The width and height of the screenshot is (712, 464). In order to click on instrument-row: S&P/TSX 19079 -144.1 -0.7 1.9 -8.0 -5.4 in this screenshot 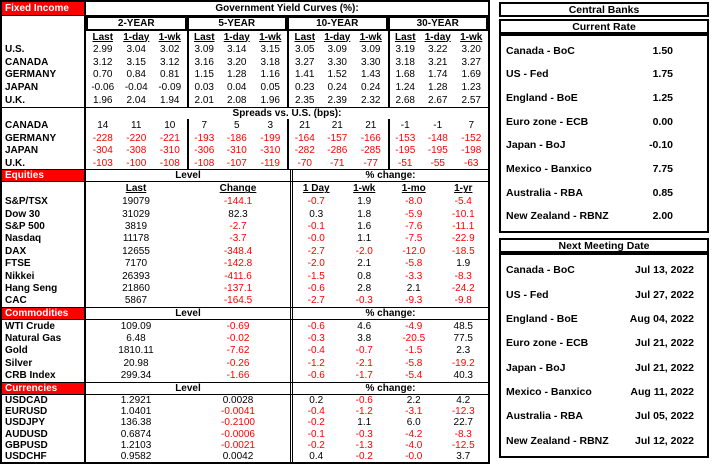, I will do `click(245, 201)`.